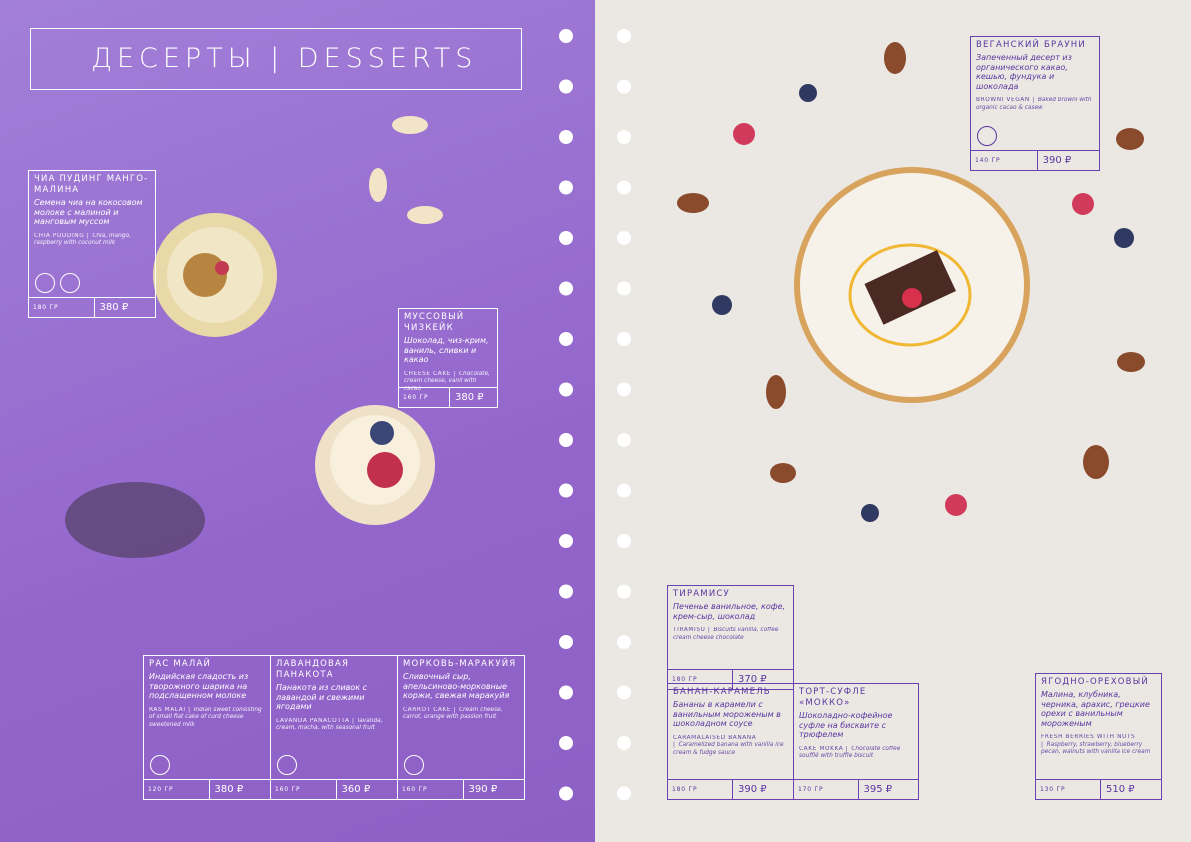 Image resolution: width=1191 pixels, height=842 pixels. What do you see at coordinates (878, 789) in the screenshot?
I see `item-price: 395 ₽` at bounding box center [878, 789].